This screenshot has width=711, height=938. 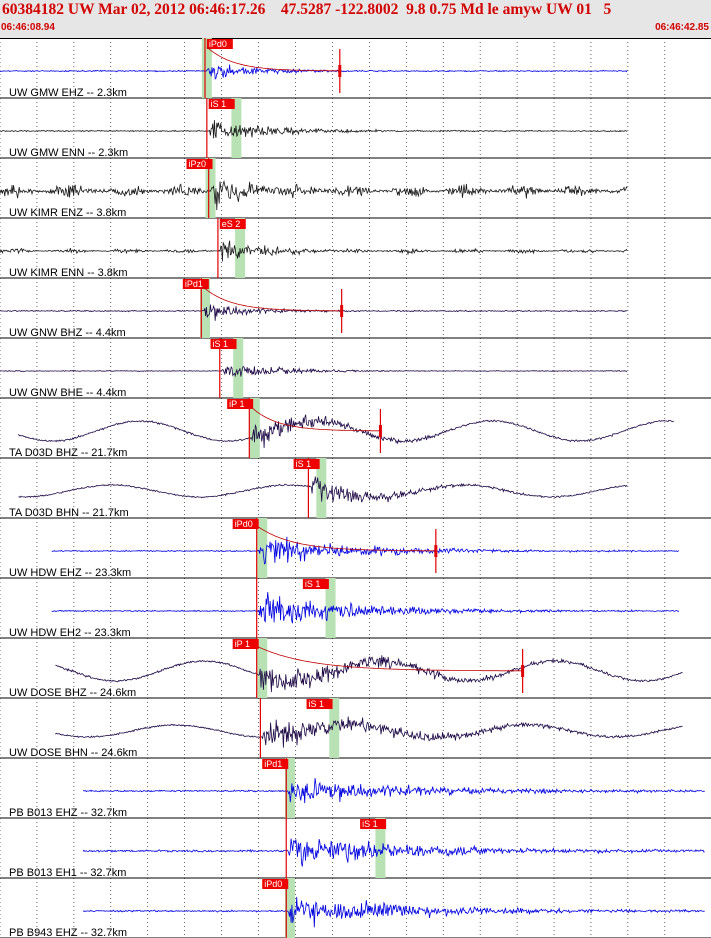 What do you see at coordinates (68, 932) in the screenshot?
I see `channel-label: PB B943 EHZ -- 32.7km` at bounding box center [68, 932].